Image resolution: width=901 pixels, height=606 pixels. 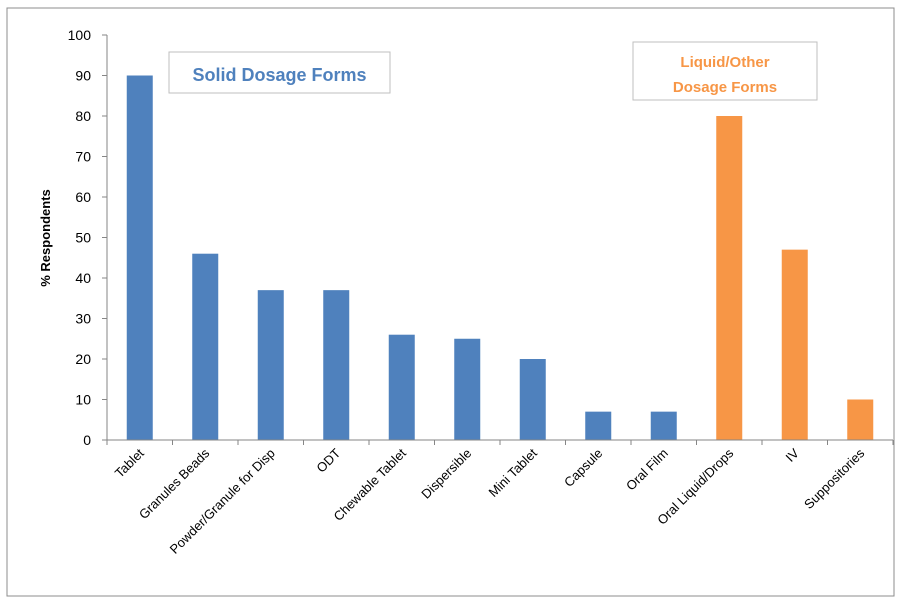 What do you see at coordinates (87, 440) in the screenshot?
I see `y-tick-label: 0` at bounding box center [87, 440].